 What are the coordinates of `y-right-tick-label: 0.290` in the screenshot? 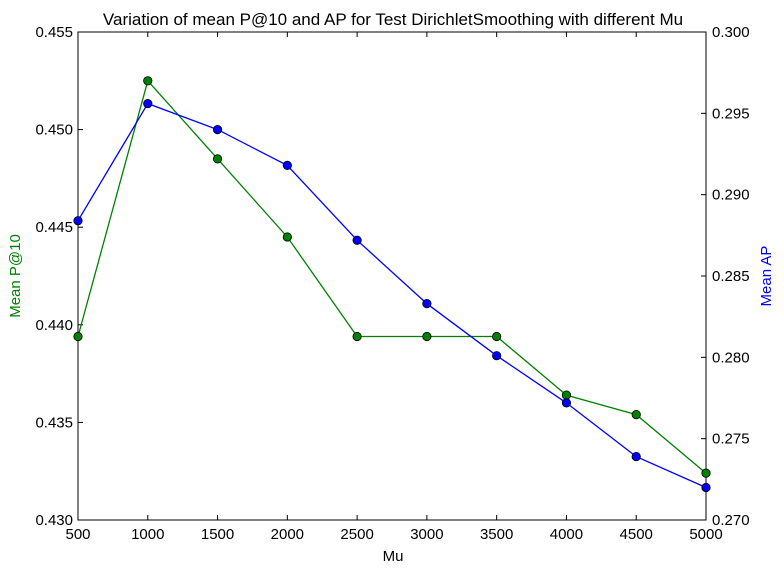 It's located at (731, 195).